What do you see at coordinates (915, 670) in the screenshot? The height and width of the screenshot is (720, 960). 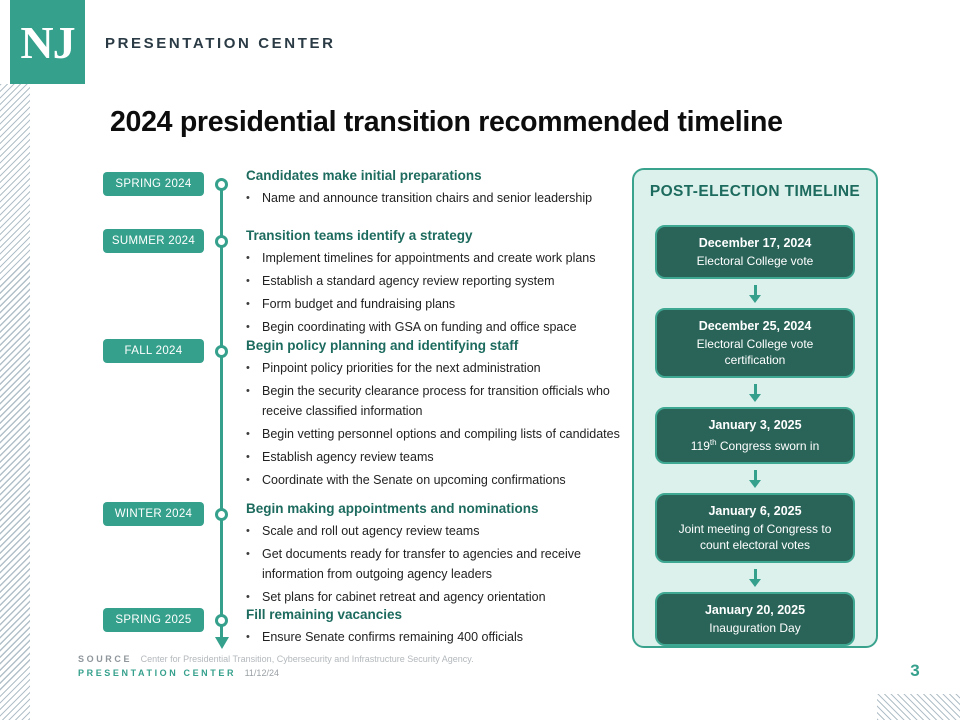 I see `page-number: 3` at bounding box center [915, 670].